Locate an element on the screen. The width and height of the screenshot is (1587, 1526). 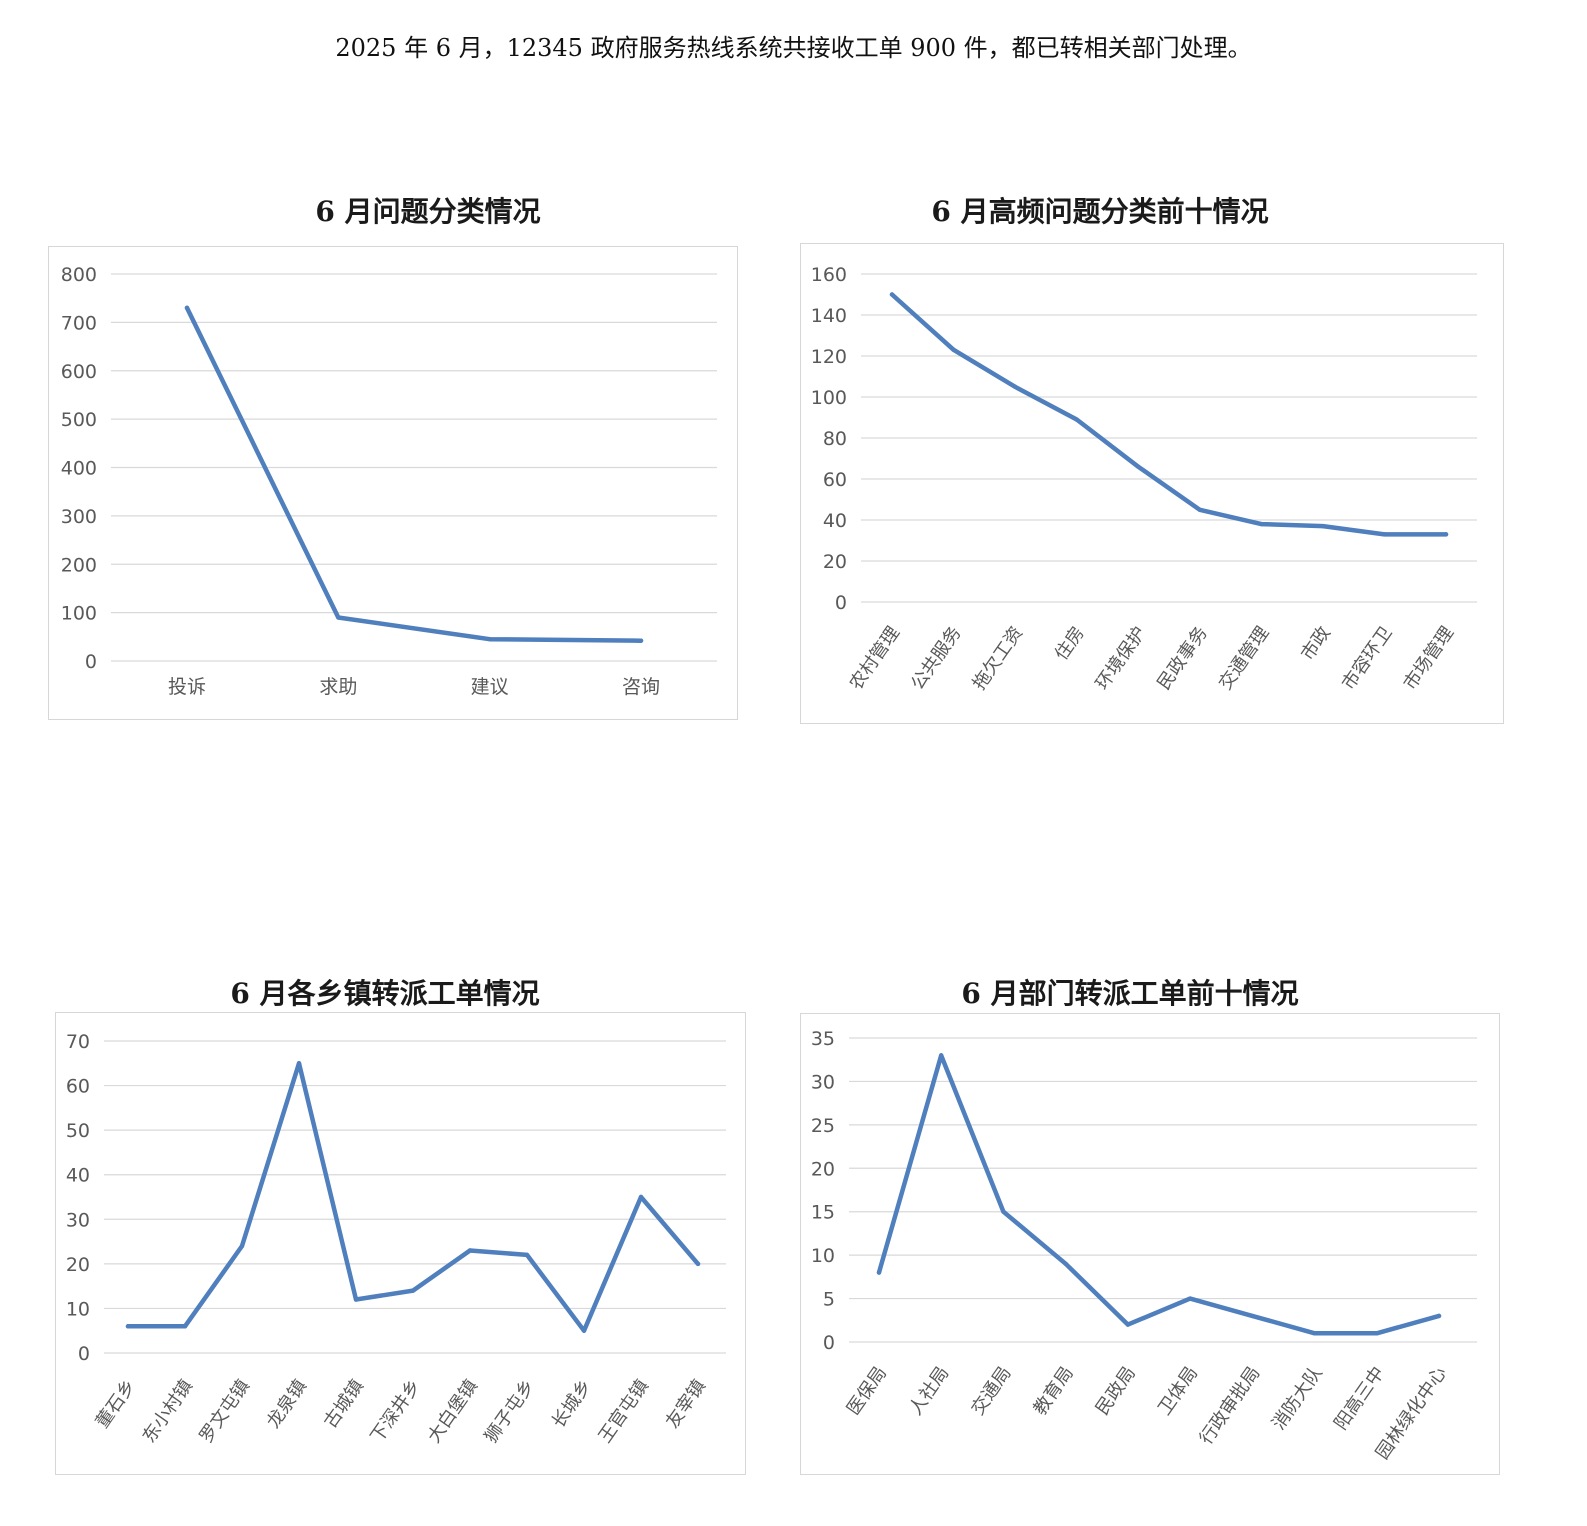
x-tick-label: 交通管理 is located at coordinates (1244, 658).